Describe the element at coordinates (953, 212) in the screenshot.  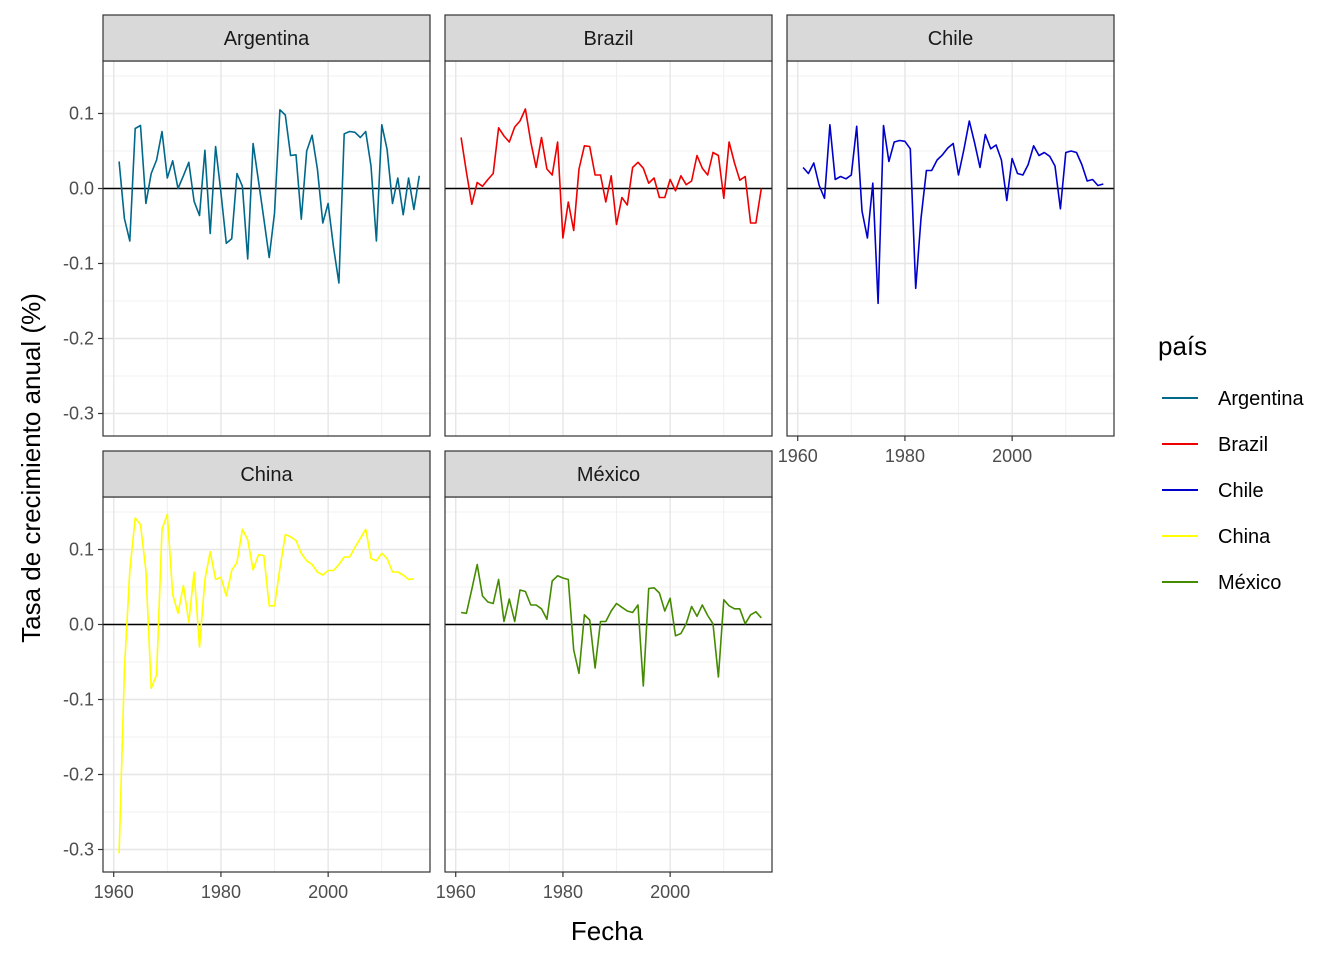
I see `series-line-chile` at that location.